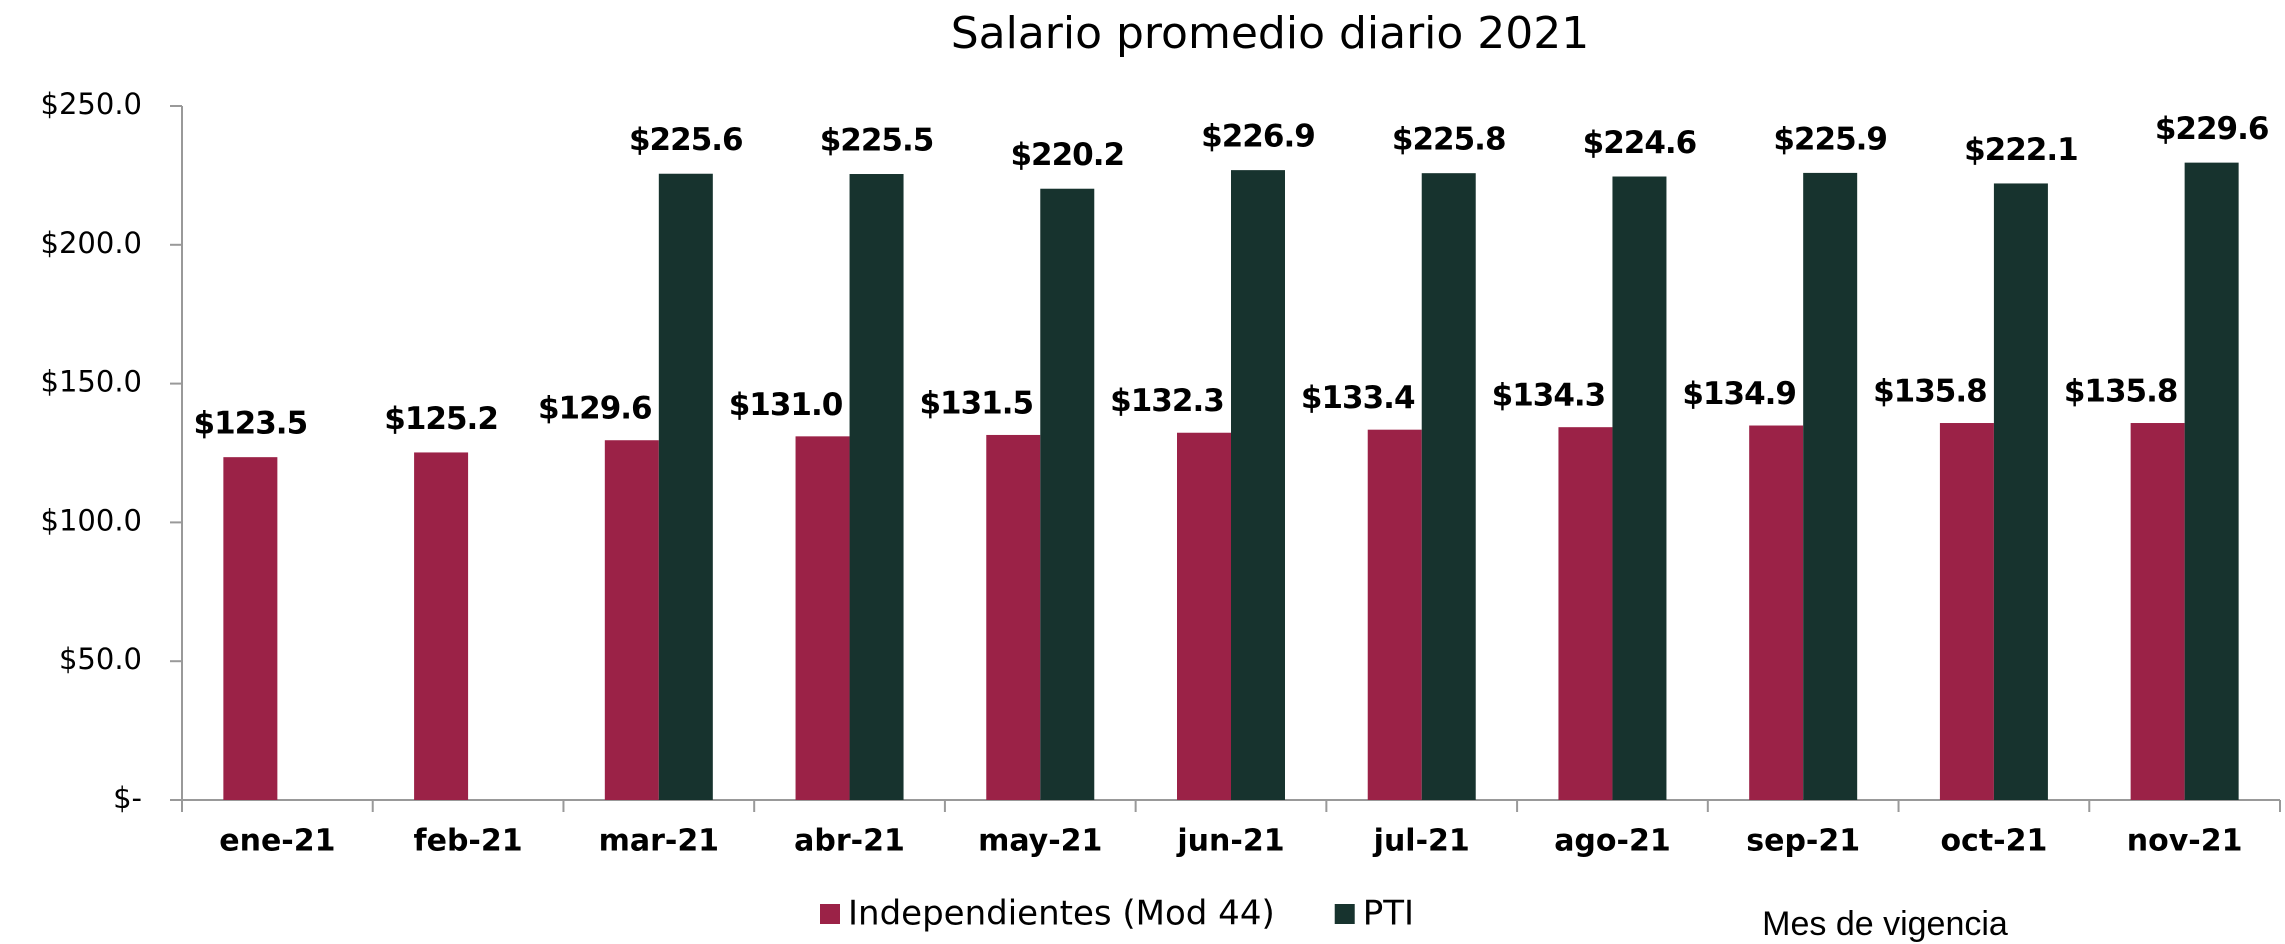  I want to click on data-label: $134.9, so click(1739, 394).